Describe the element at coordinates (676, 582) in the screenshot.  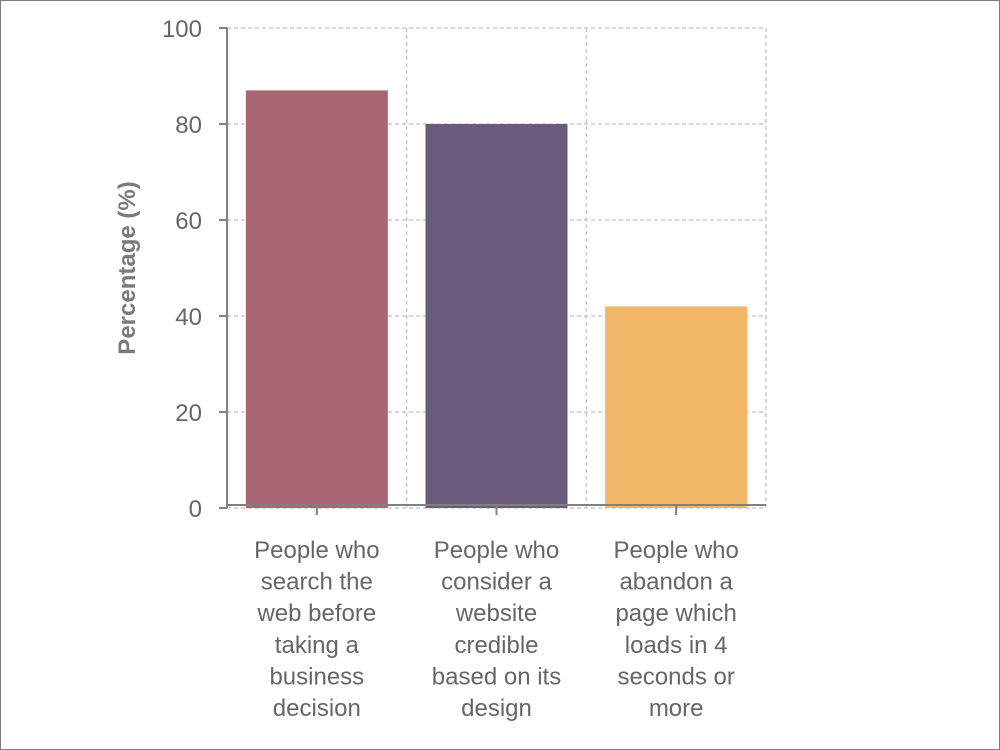
I see `category-label-line: abandon a` at that location.